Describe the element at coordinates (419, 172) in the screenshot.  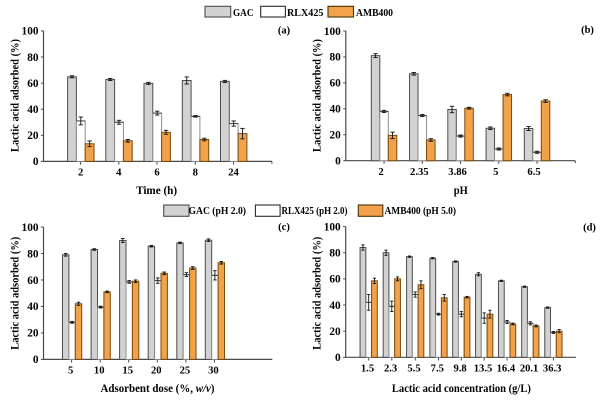
I see `svg-text: 2.35` at that location.